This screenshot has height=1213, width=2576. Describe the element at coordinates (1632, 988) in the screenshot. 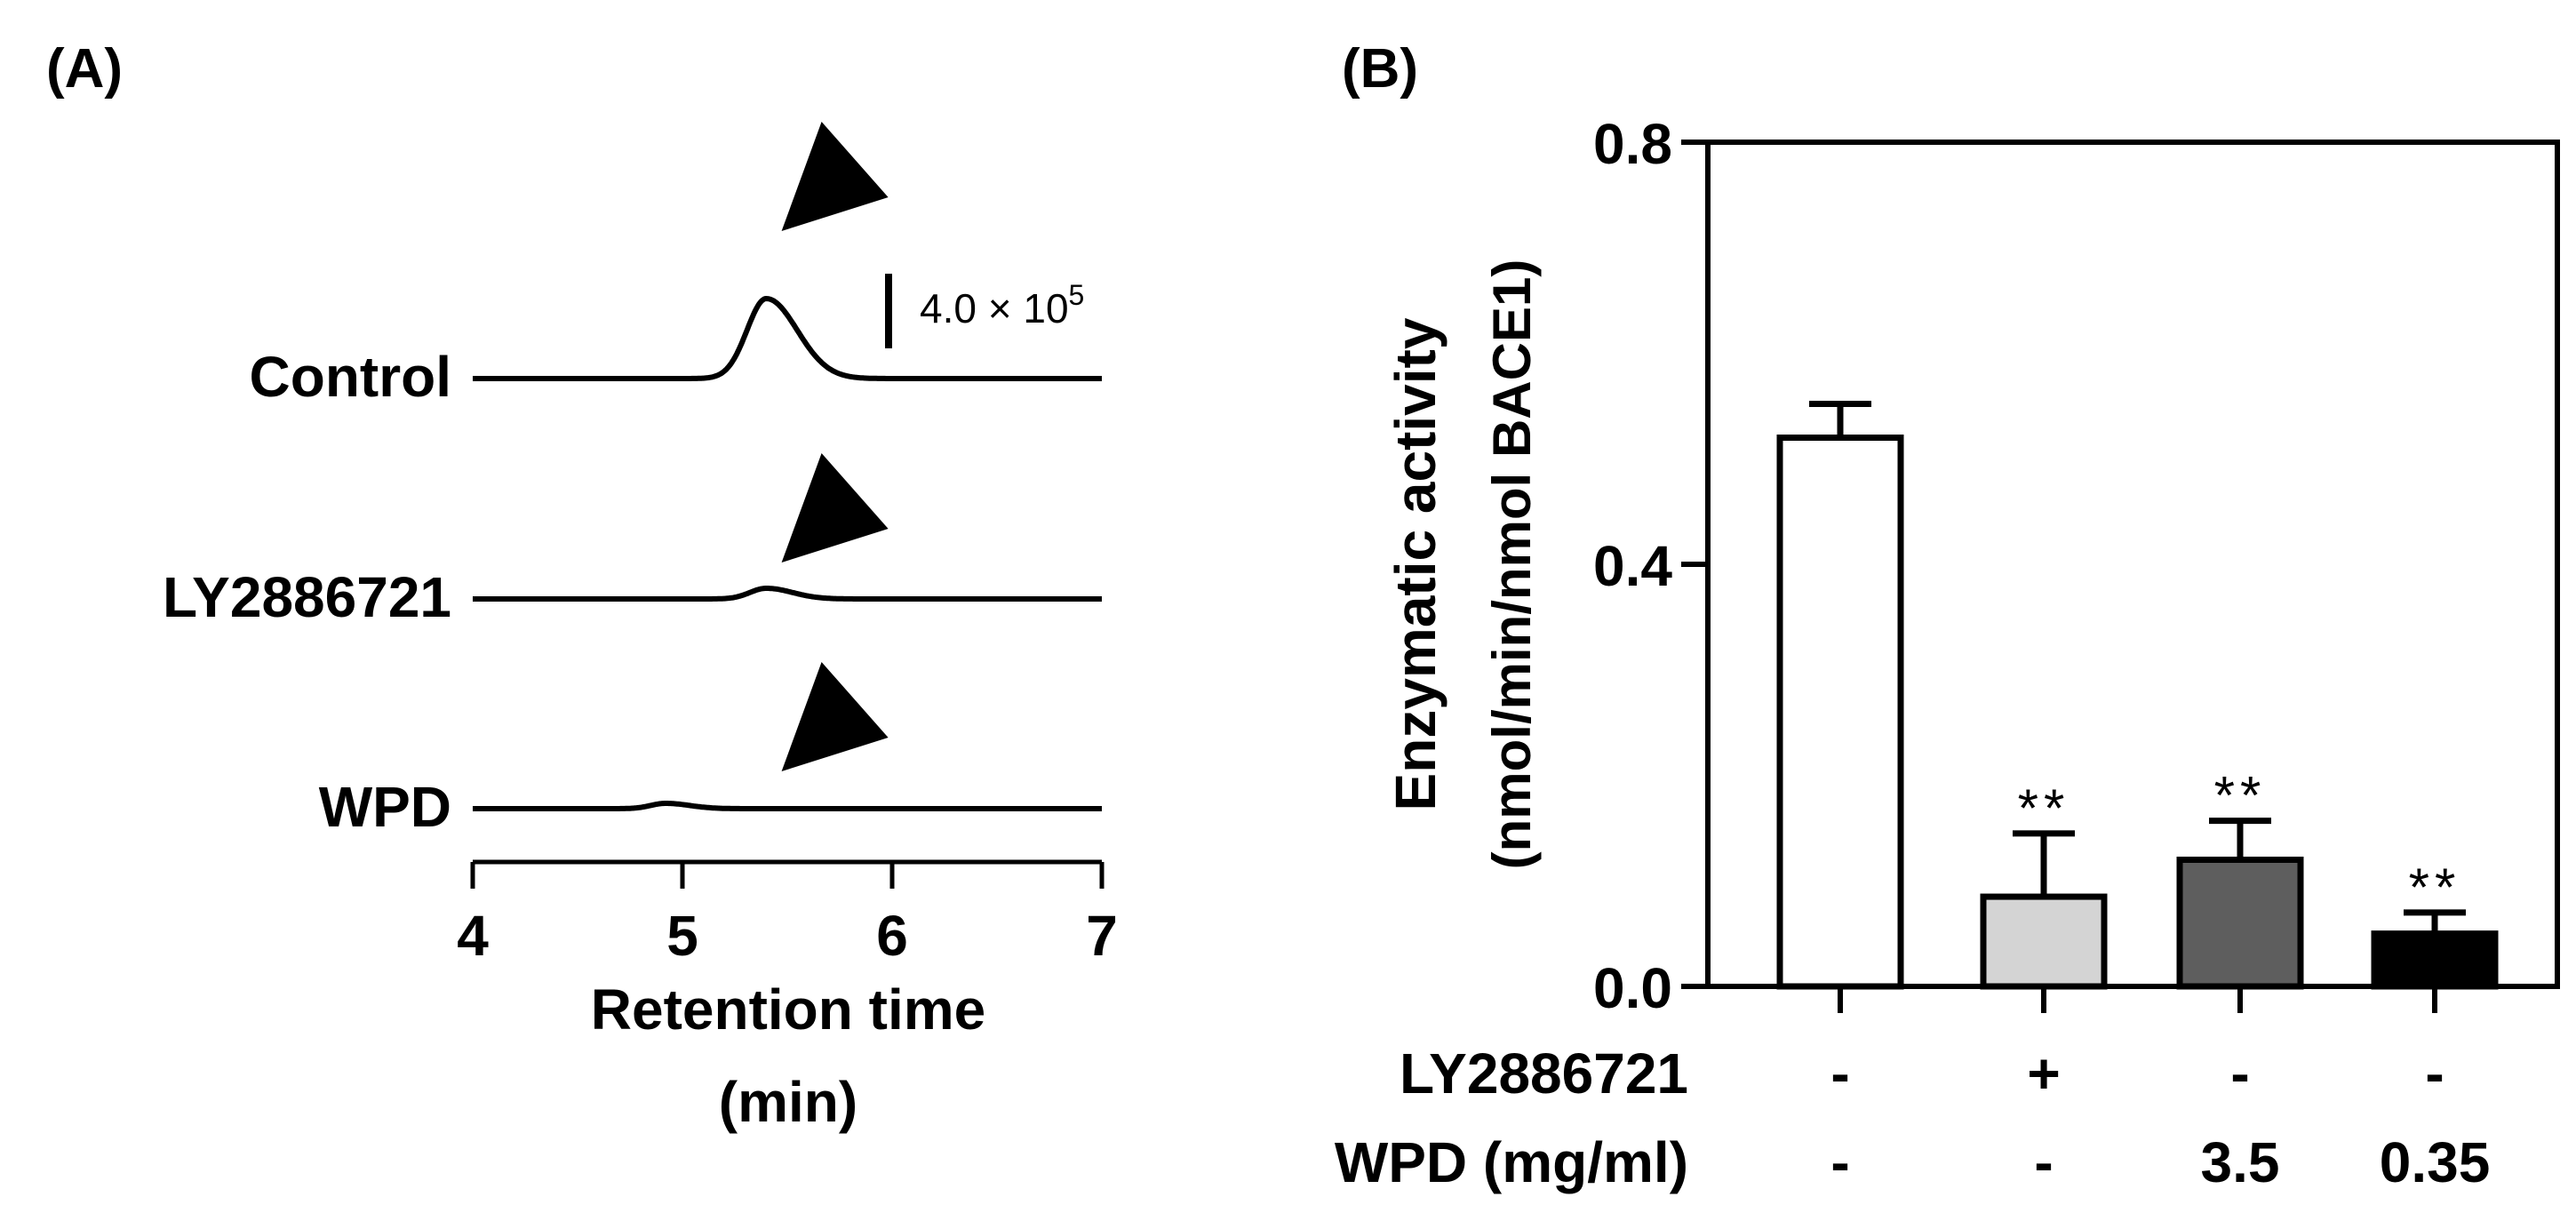

I see `y-tick-label-0.0: 0.0` at that location.